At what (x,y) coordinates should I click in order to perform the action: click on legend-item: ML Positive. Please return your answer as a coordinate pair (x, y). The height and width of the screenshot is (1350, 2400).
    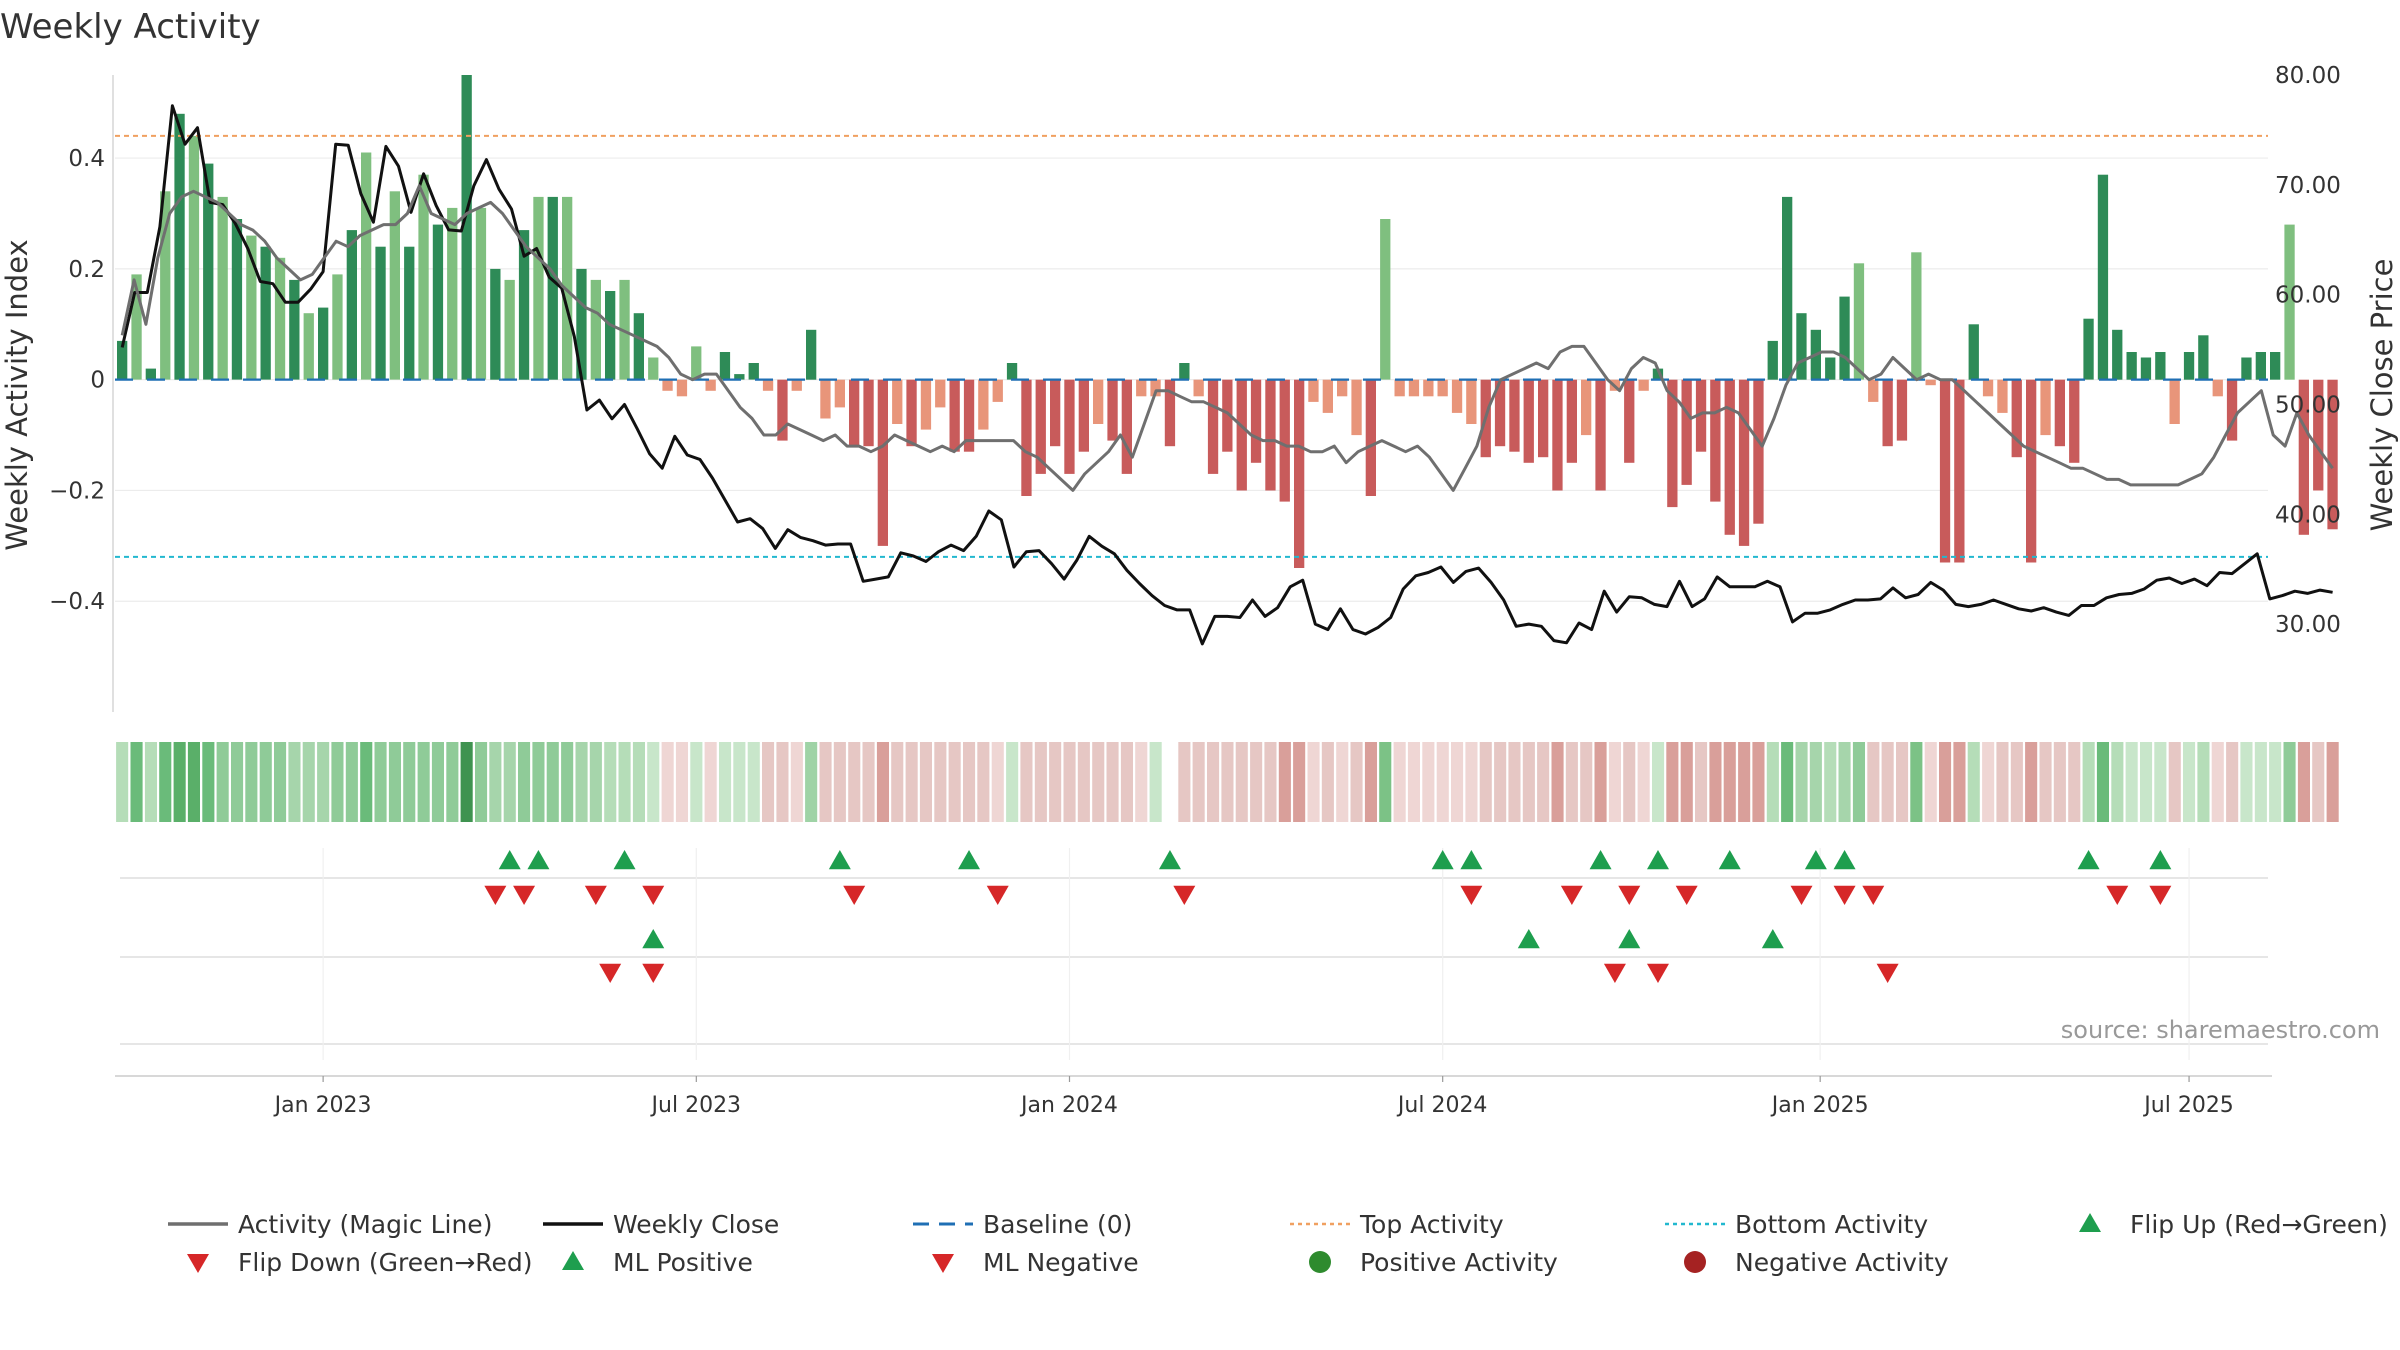
    Looking at the image, I should click on (657, 1262).